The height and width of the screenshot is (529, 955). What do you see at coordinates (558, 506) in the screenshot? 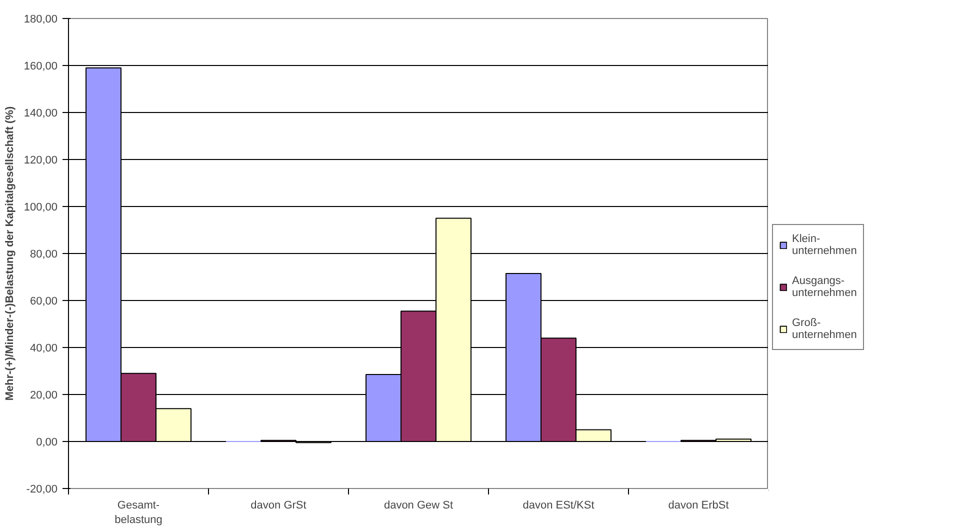
I see `x-tick-label: davon ESt/KSt` at bounding box center [558, 506].